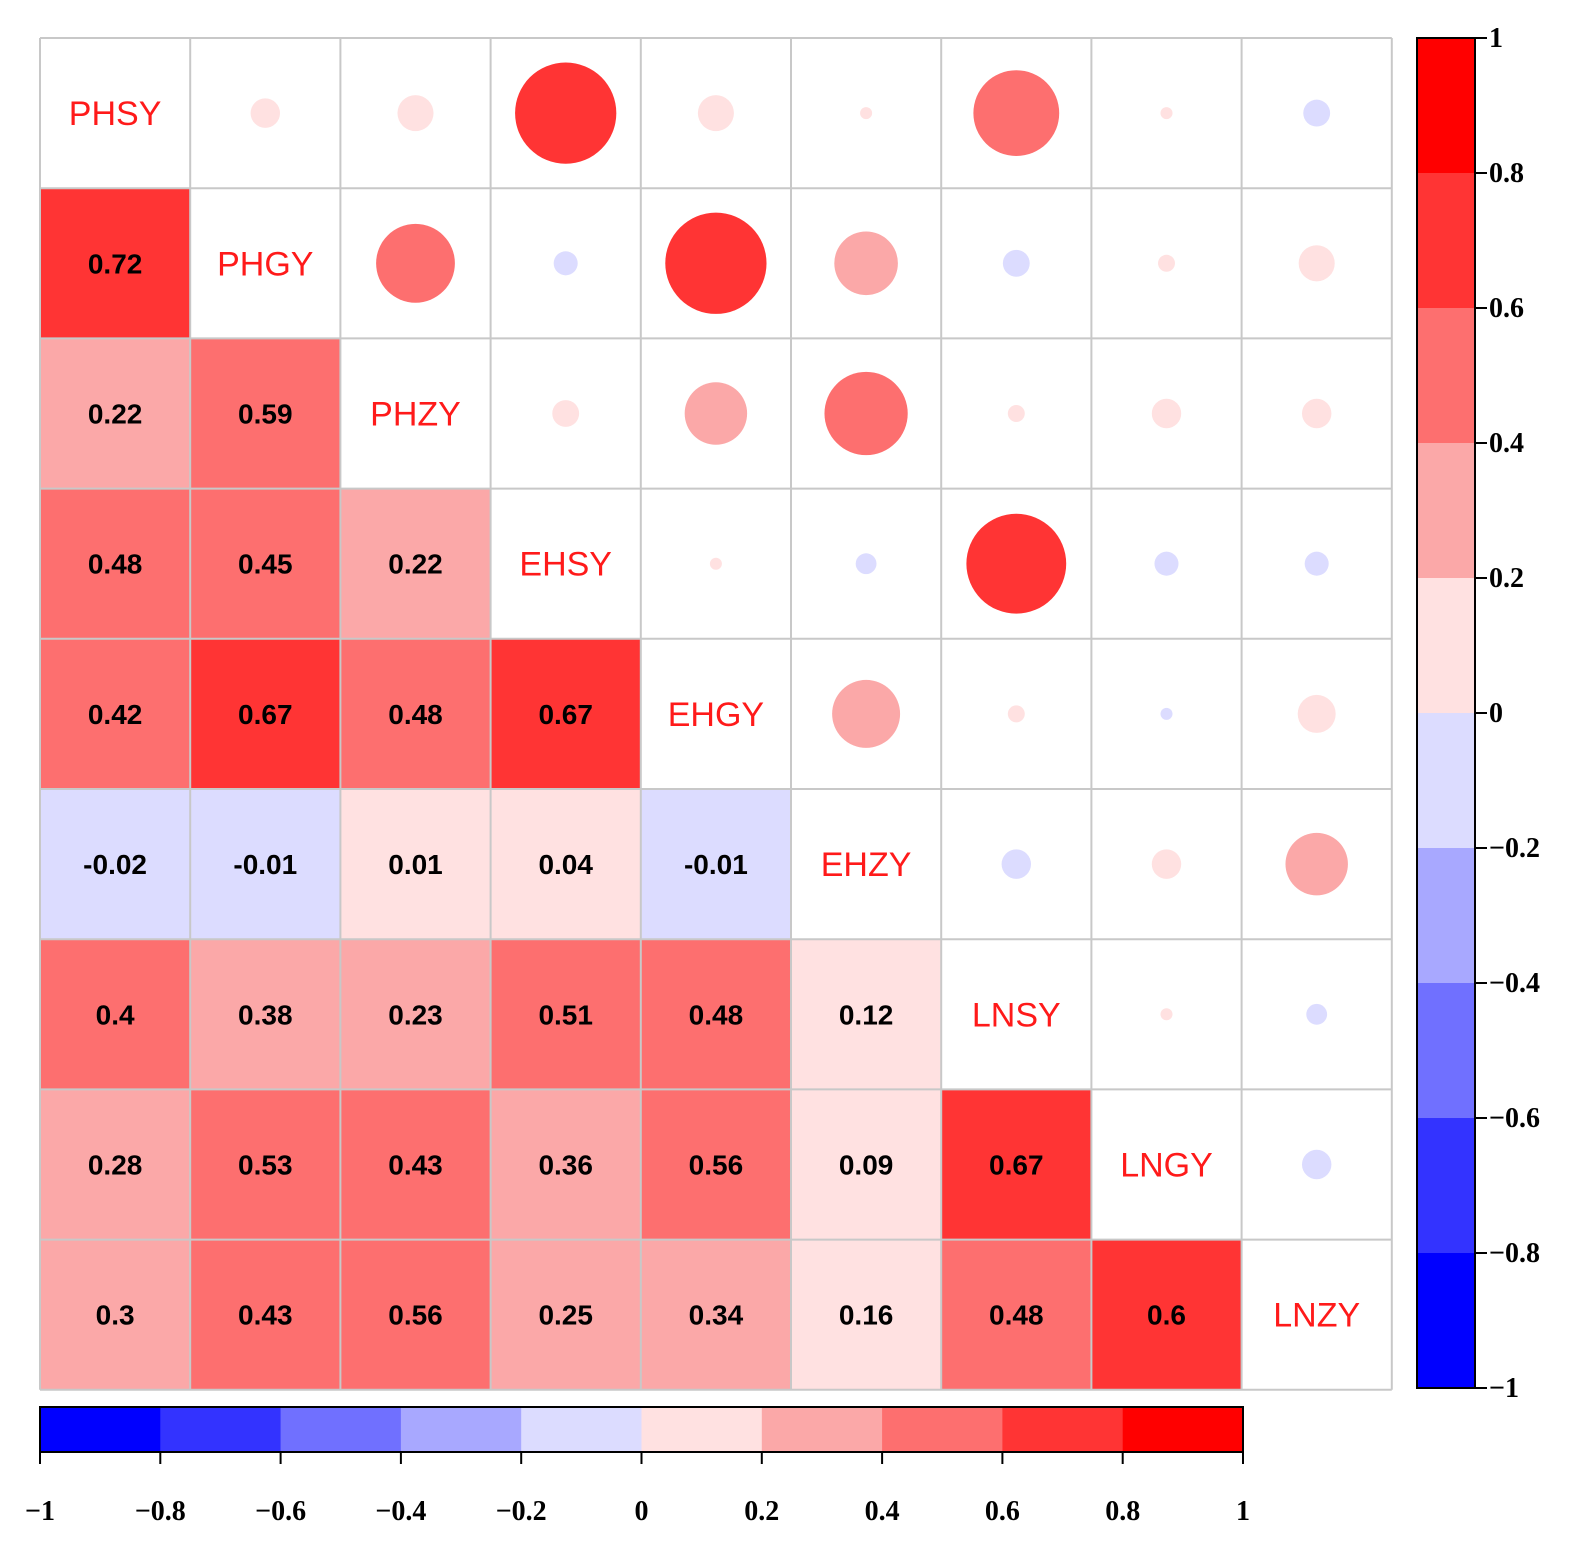 The width and height of the screenshot is (1580, 1561). I want to click on cell-value-label: 0.04, so click(565, 864).